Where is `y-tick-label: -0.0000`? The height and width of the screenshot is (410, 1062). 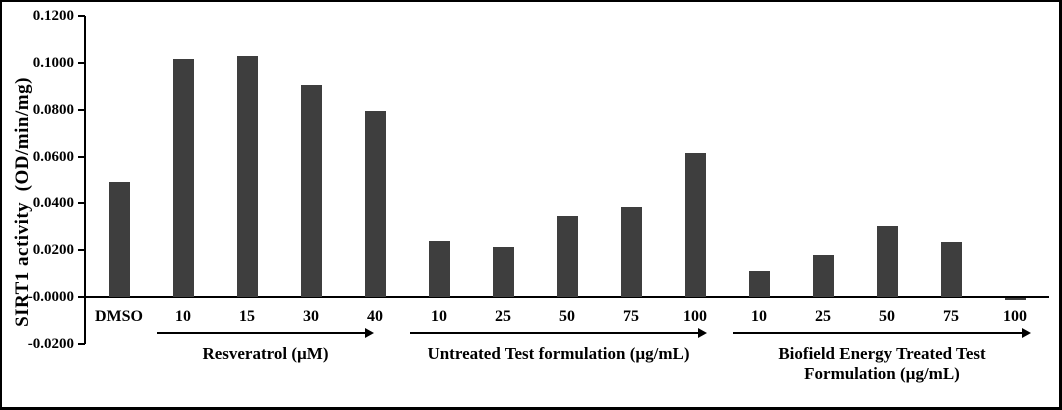
y-tick-label: -0.0000 is located at coordinates (50, 297).